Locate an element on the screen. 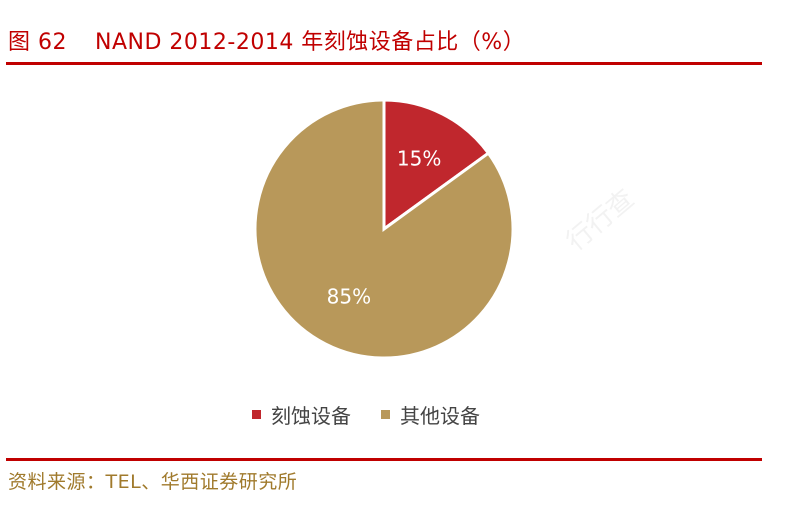 The width and height of the screenshot is (791, 508). legend-swatch-other is located at coordinates (385, 414).